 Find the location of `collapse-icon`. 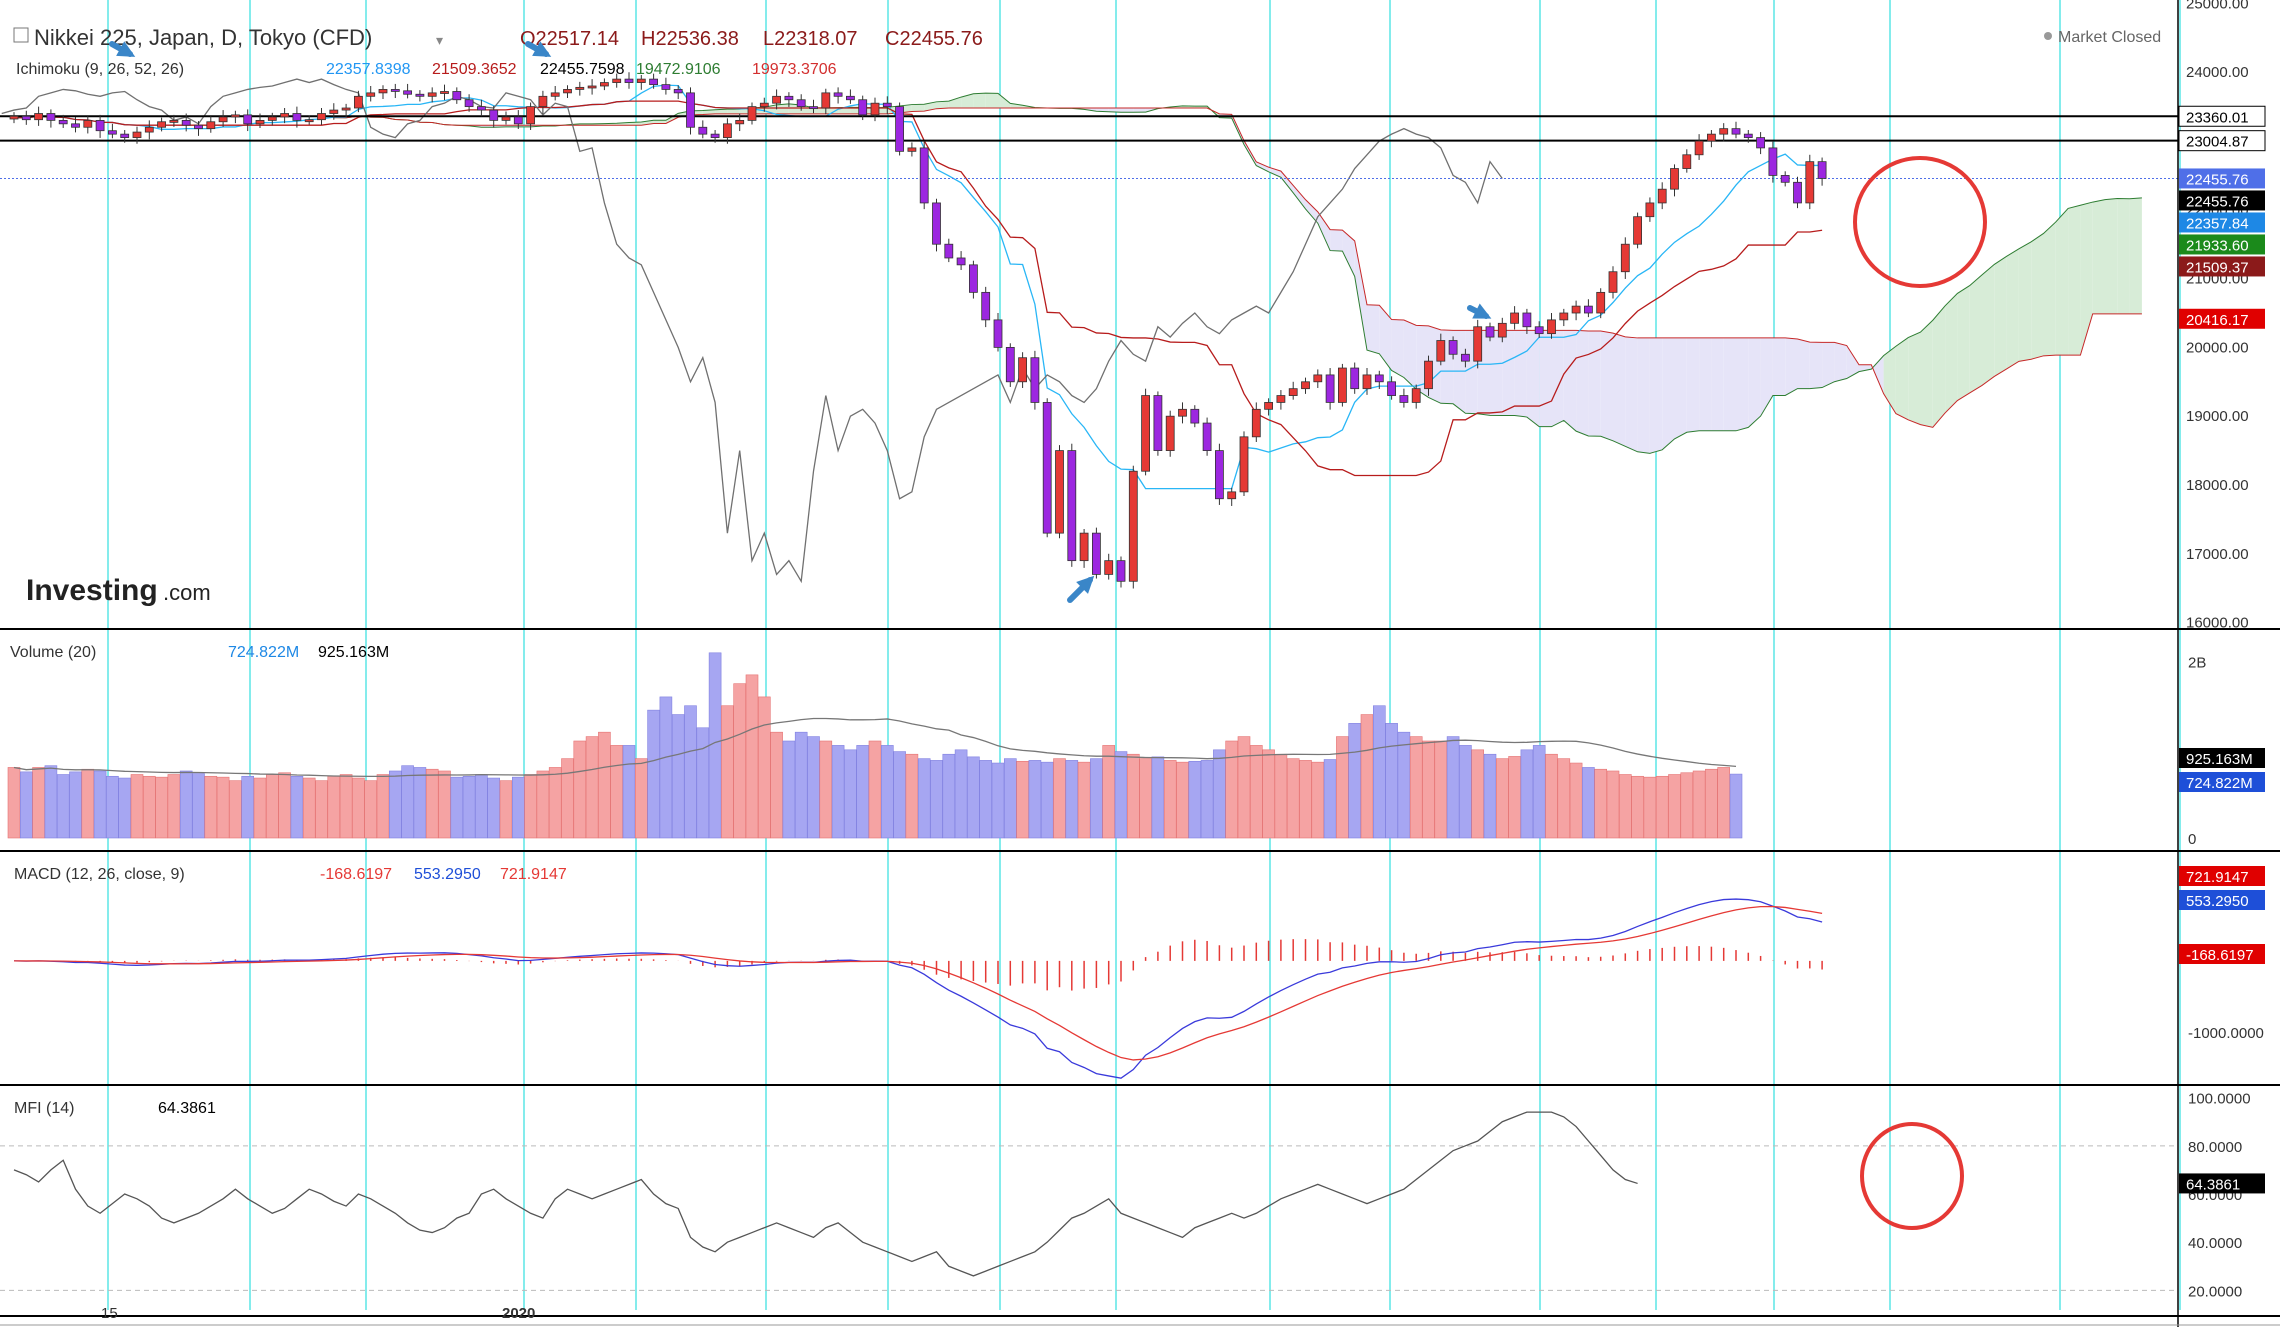

collapse-icon is located at coordinates (21, 35).